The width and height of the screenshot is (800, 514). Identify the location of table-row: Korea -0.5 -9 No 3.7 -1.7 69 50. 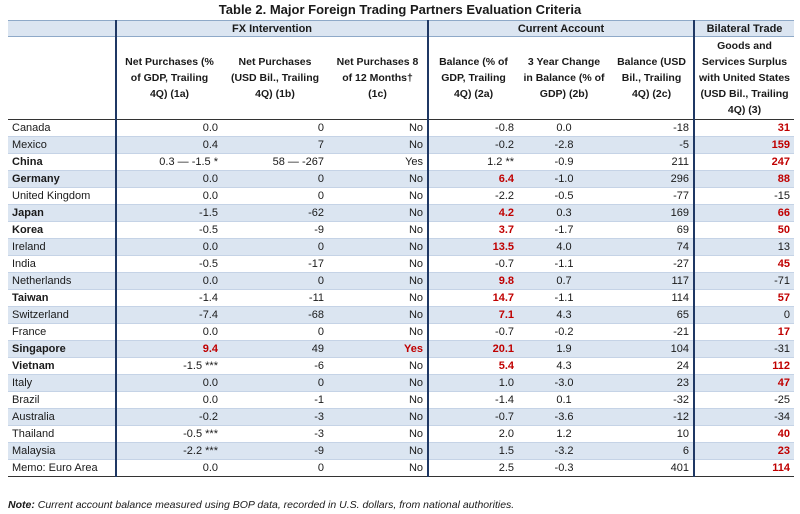
(401, 230).